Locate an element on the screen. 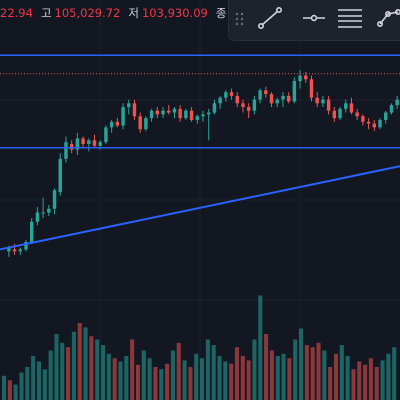 This screenshot has width=400, height=400. path-button is located at coordinates (387, 20).